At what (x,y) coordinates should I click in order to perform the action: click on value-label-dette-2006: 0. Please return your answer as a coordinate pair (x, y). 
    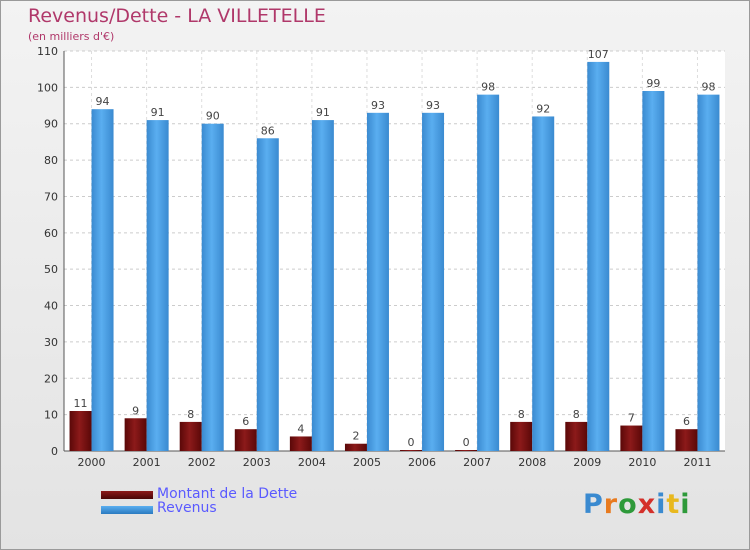
    Looking at the image, I should click on (411, 442).